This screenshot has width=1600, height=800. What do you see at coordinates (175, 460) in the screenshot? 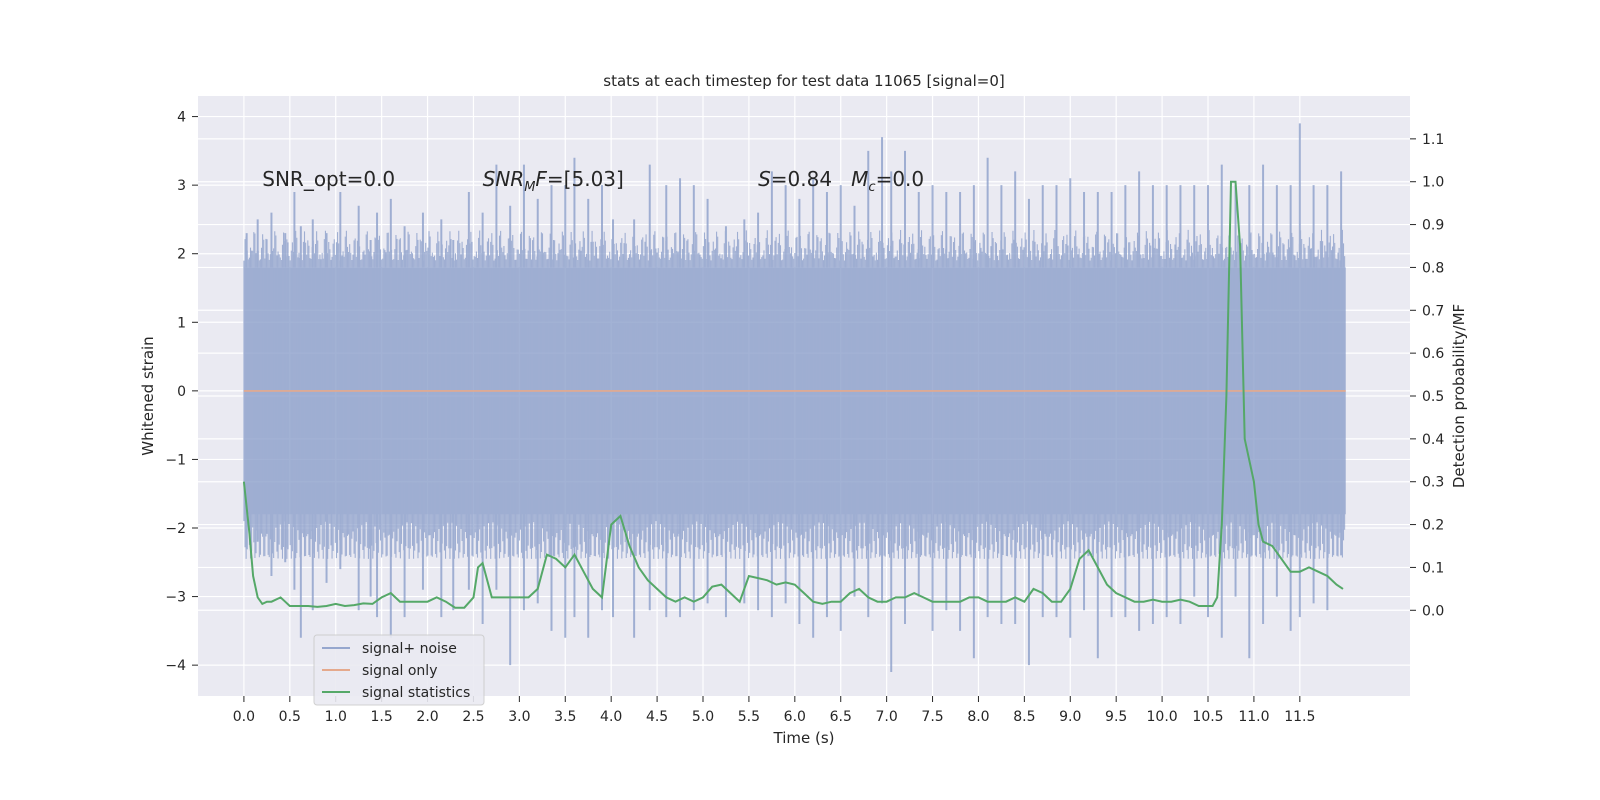
I see `y-left-tick-label: −1` at bounding box center [175, 460].